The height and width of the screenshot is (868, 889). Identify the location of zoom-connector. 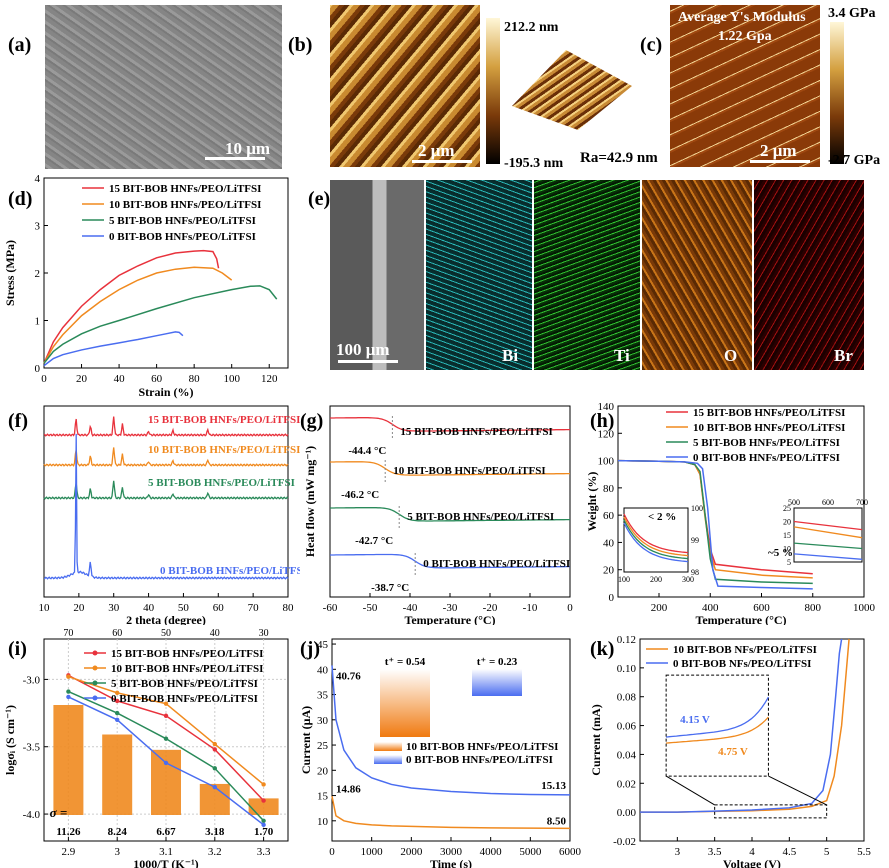
(797, 790).